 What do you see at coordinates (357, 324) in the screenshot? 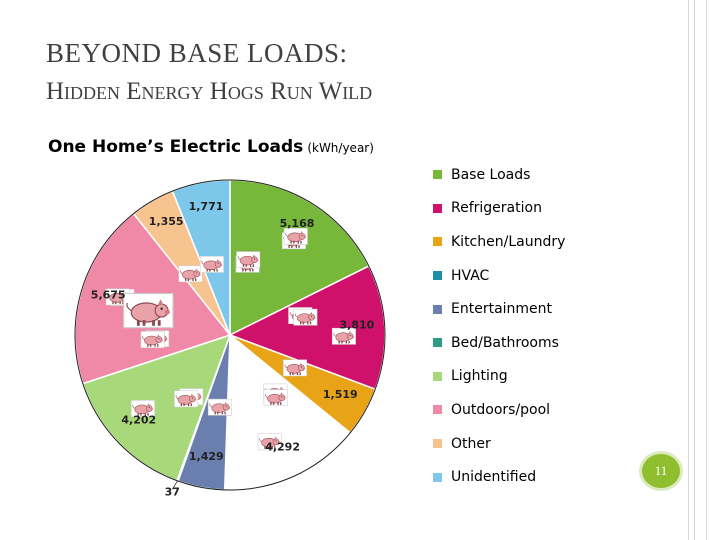
I see `data-label: 3,810` at bounding box center [357, 324].